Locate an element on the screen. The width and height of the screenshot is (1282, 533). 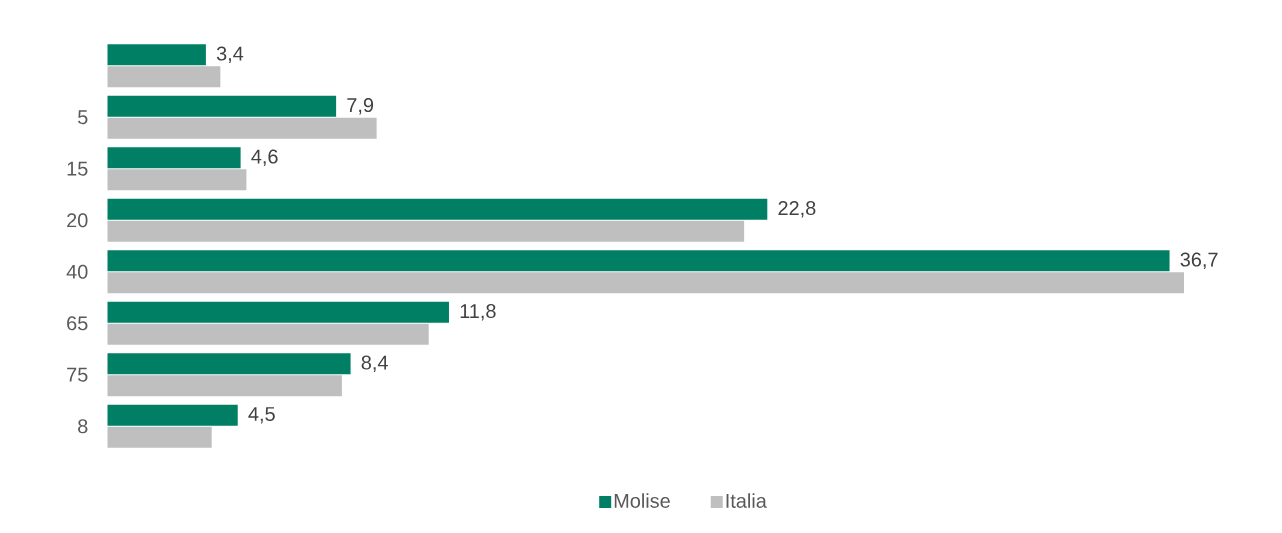
y-tick-label: 8 is located at coordinates (83, 426).